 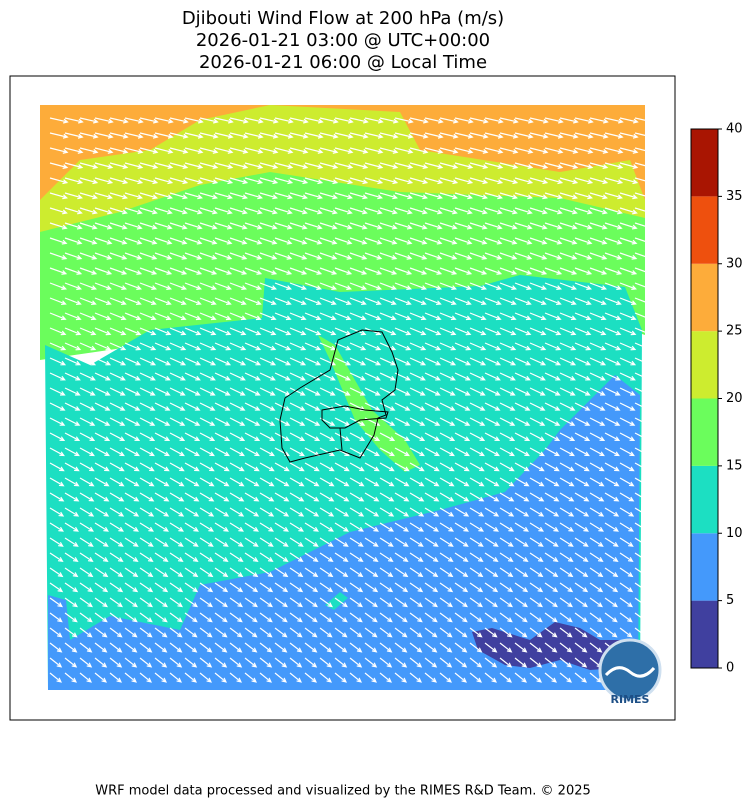 I want to click on logo-wave, so click(x=630, y=672).